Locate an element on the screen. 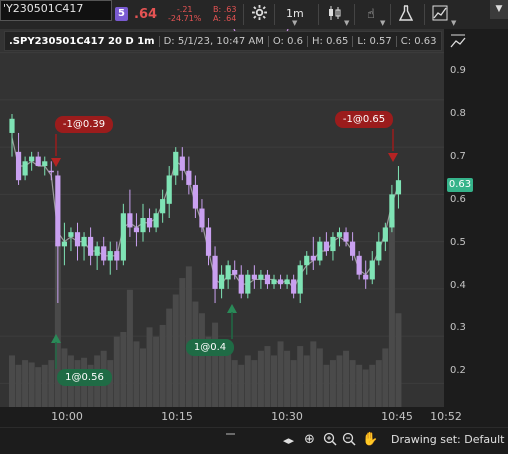  candle-icon is located at coordinates (334, 14).